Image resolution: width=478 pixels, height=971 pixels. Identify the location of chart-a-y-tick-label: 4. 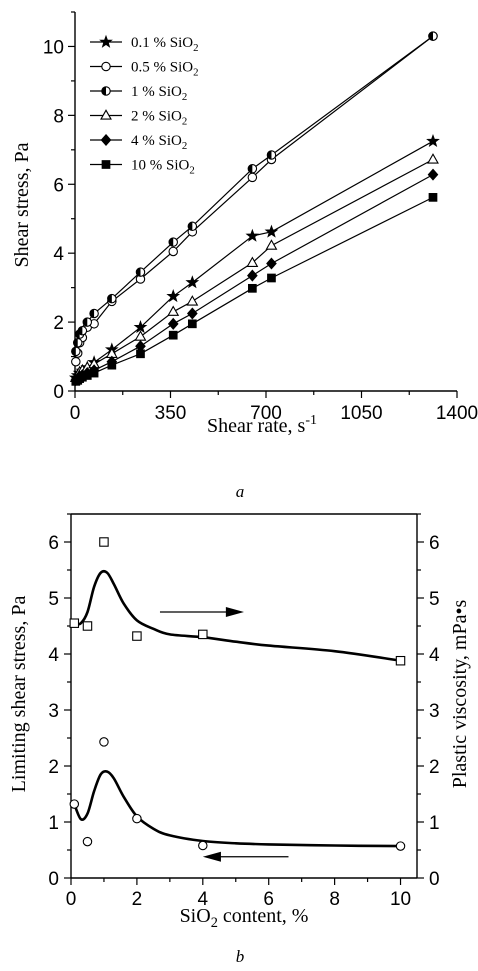
(58, 254).